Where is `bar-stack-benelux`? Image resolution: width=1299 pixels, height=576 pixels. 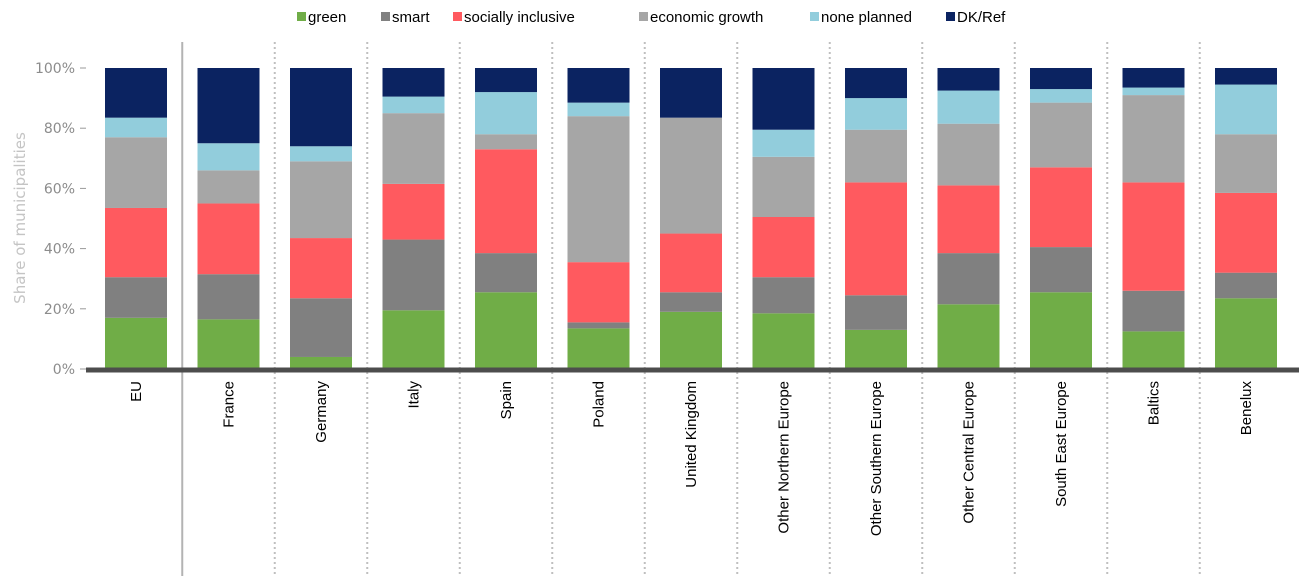 bar-stack-benelux is located at coordinates (1246, 218).